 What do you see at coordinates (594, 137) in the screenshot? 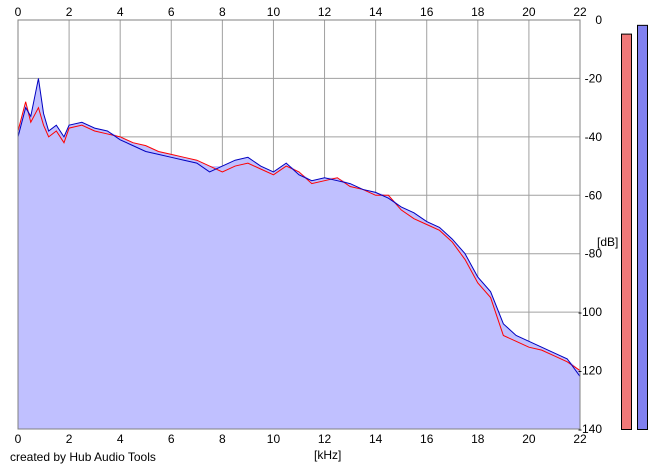
I see `y-tick-label: -40` at bounding box center [594, 137].